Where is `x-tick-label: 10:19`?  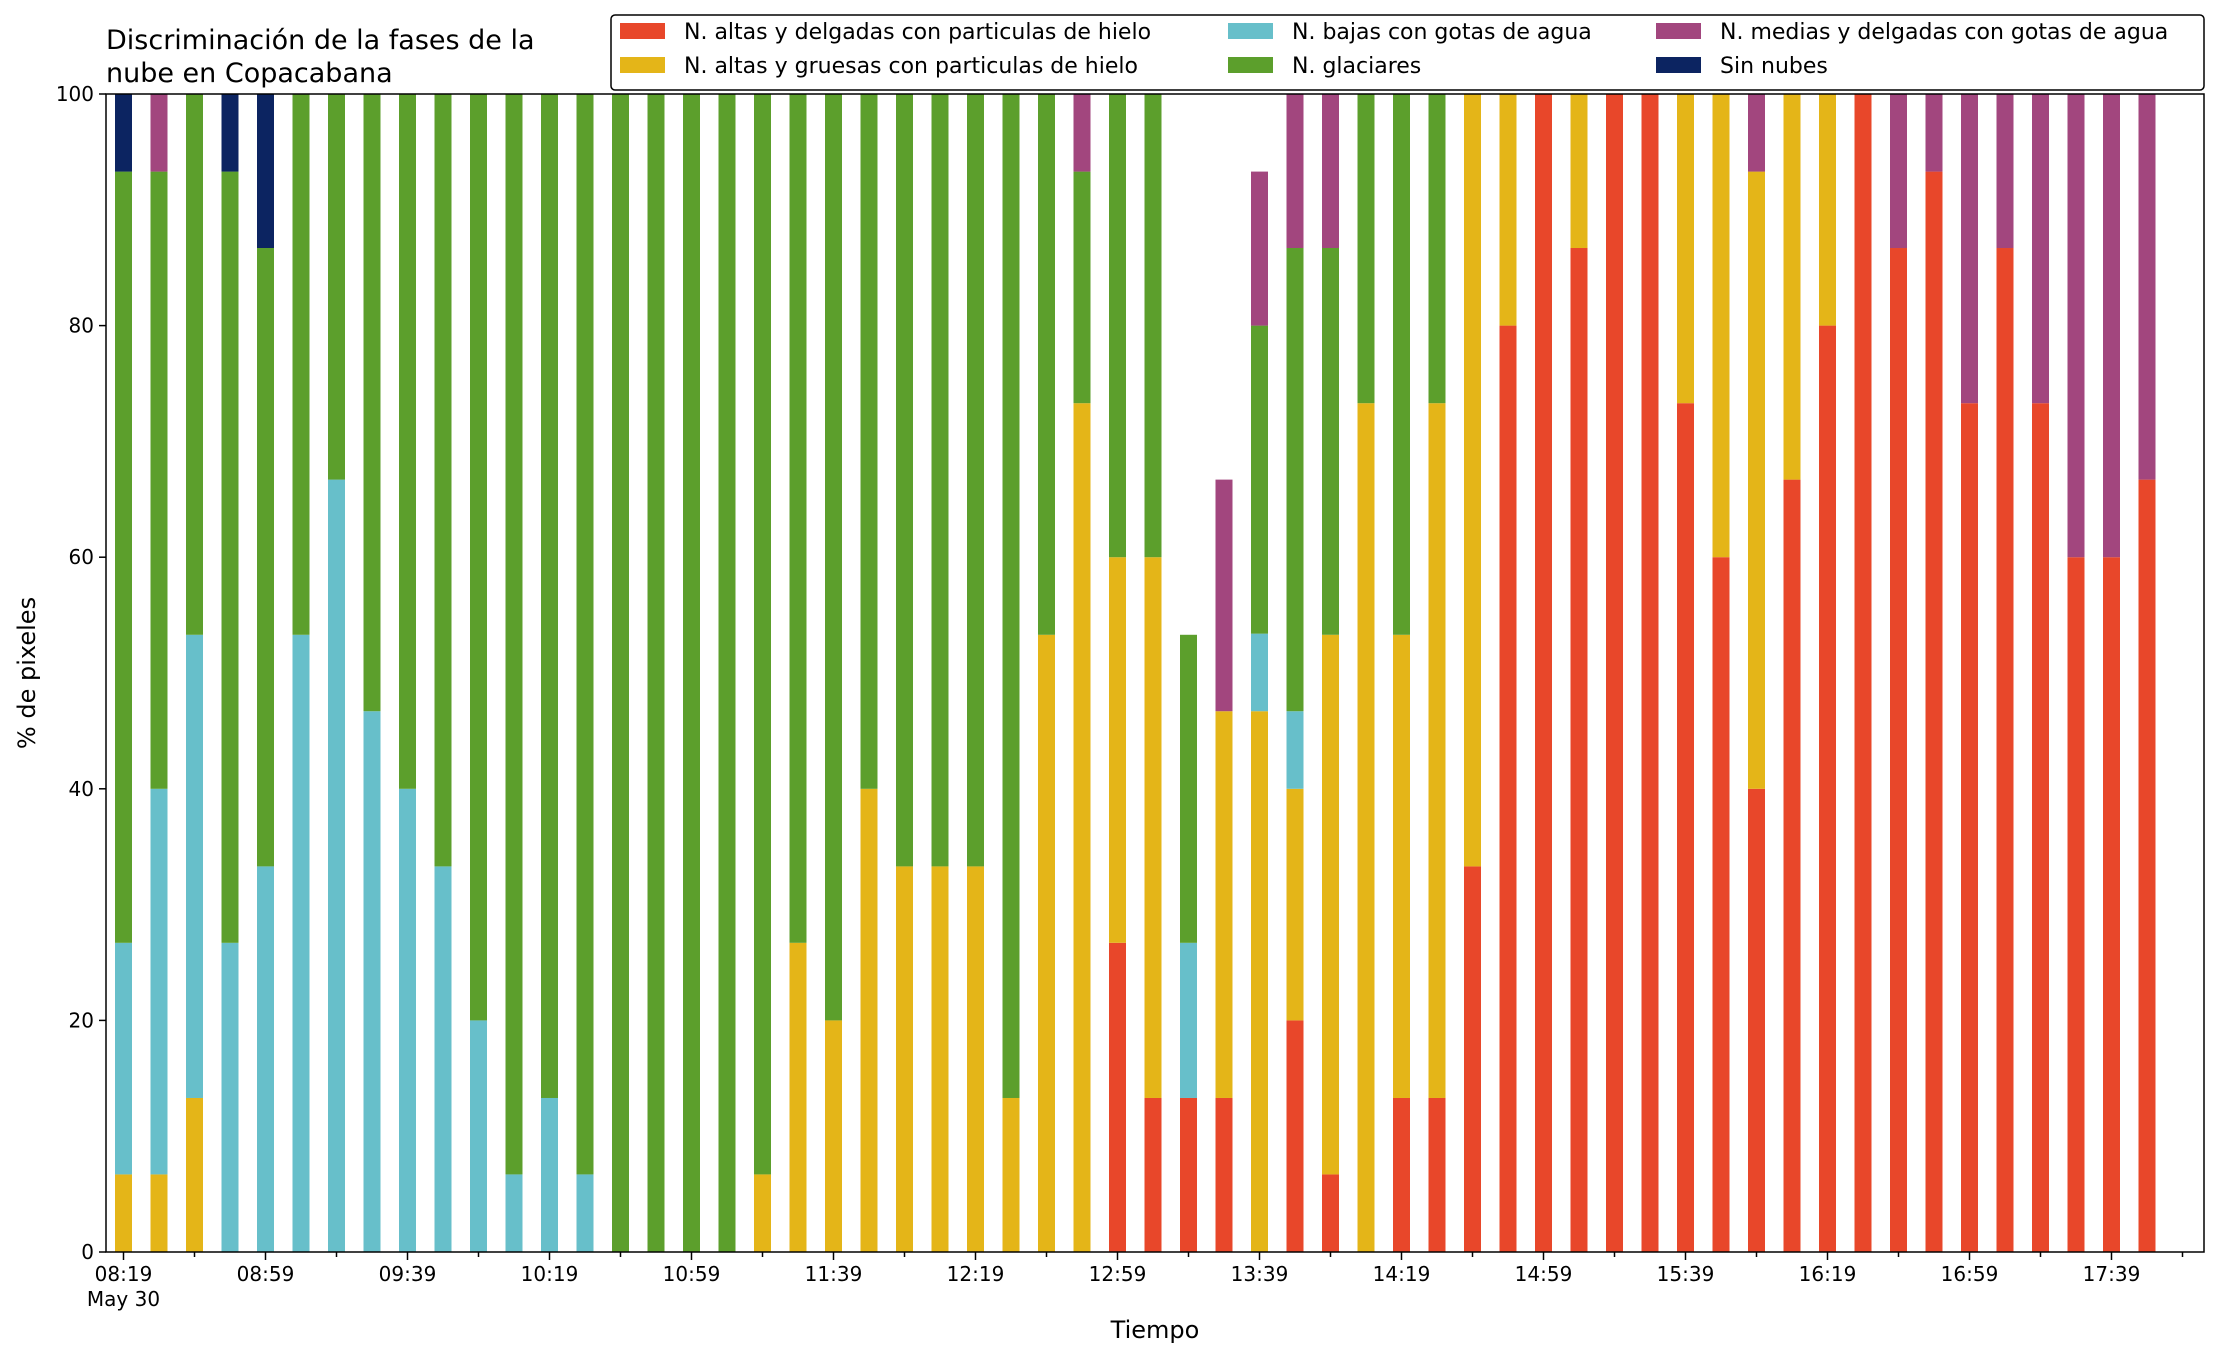
x-tick-label: 10:19 is located at coordinates (550, 1274).